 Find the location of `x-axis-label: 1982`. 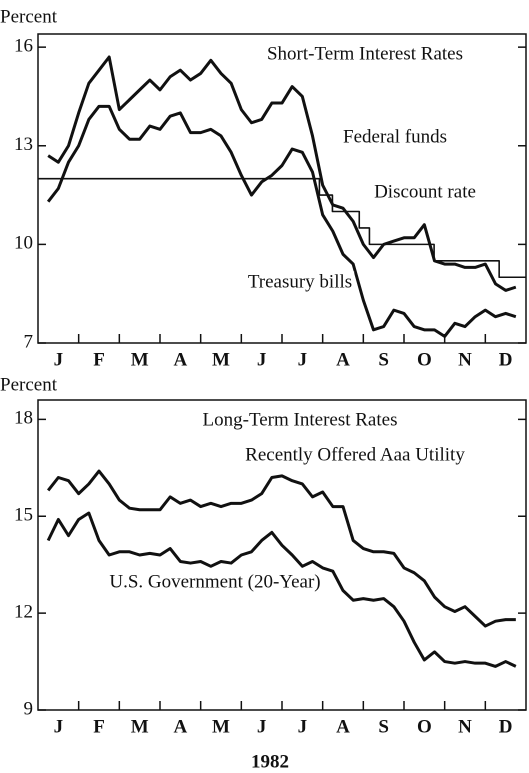

x-axis-label: 1982 is located at coordinates (270, 761).